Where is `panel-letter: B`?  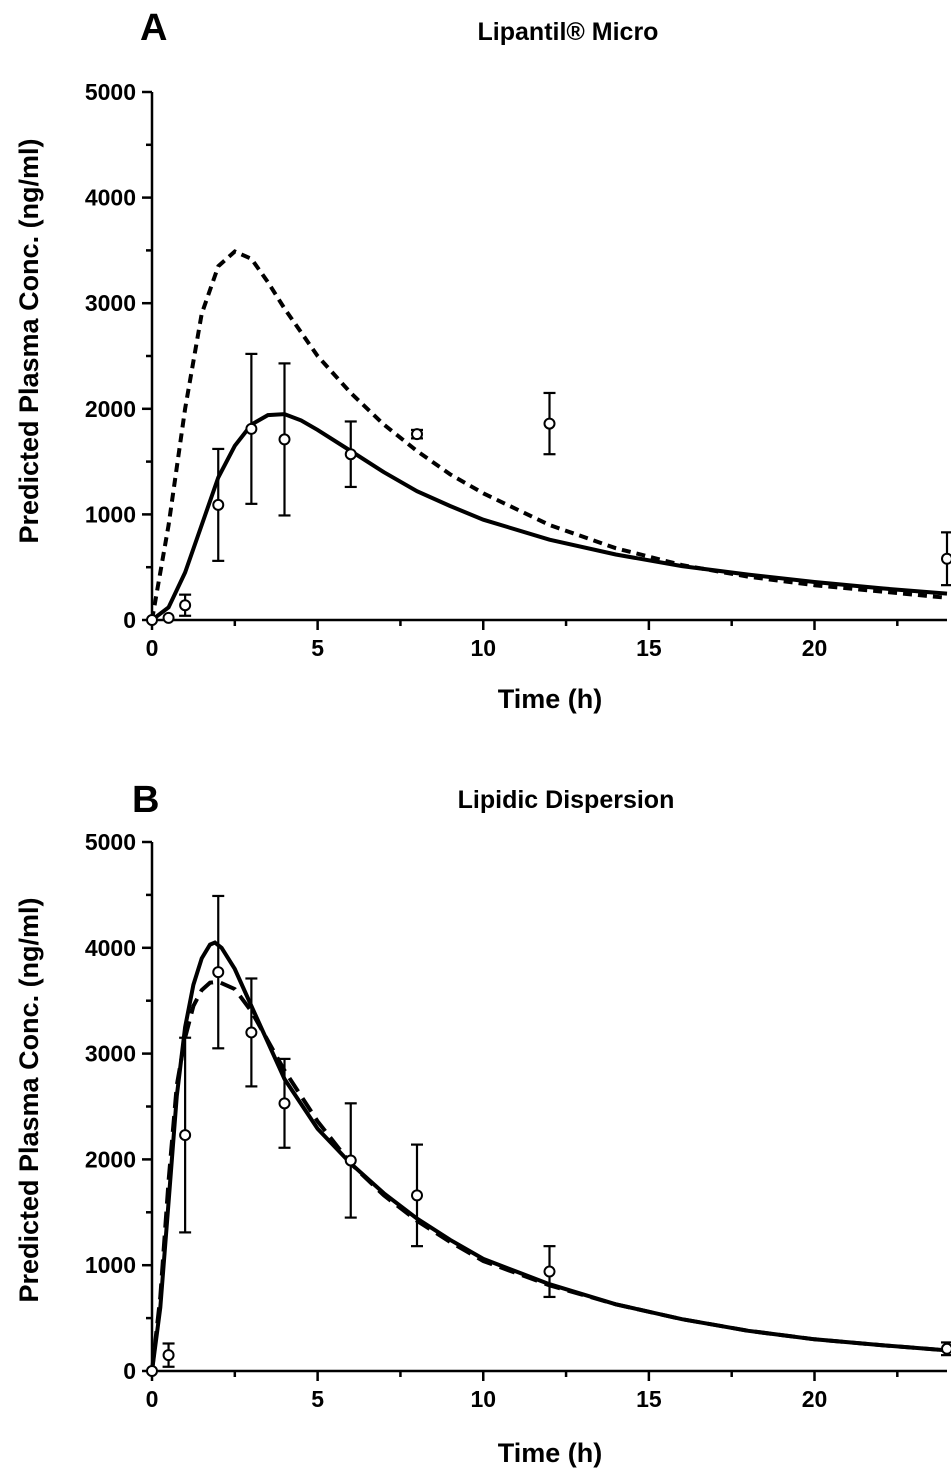 panel-letter: B is located at coordinates (145, 800).